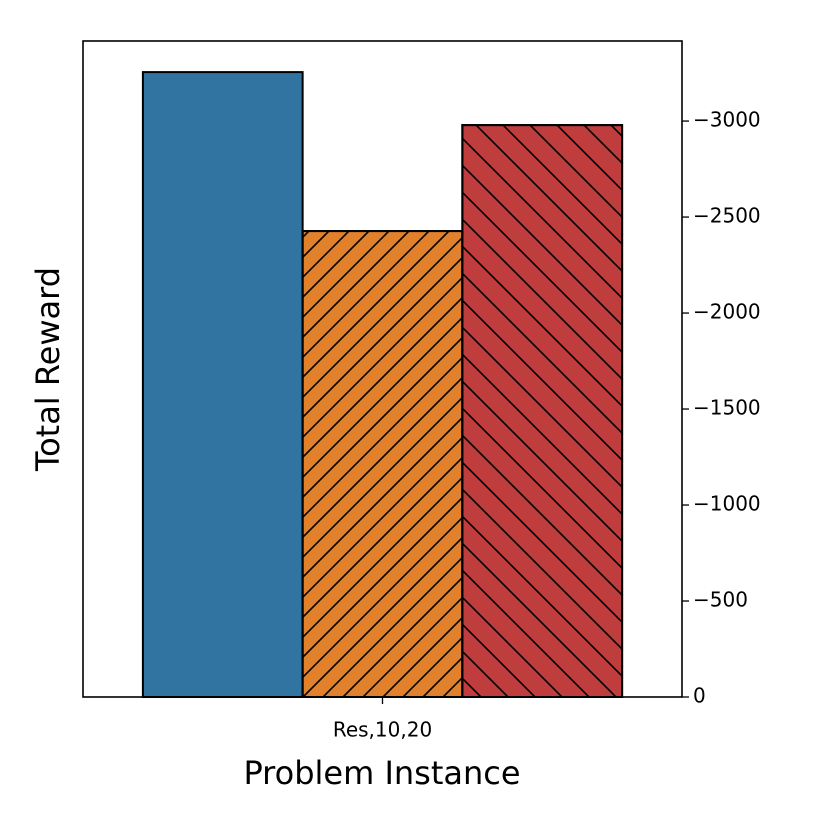  What do you see at coordinates (727, 120) in the screenshot?
I see `y-tick-label: −3000` at bounding box center [727, 120].